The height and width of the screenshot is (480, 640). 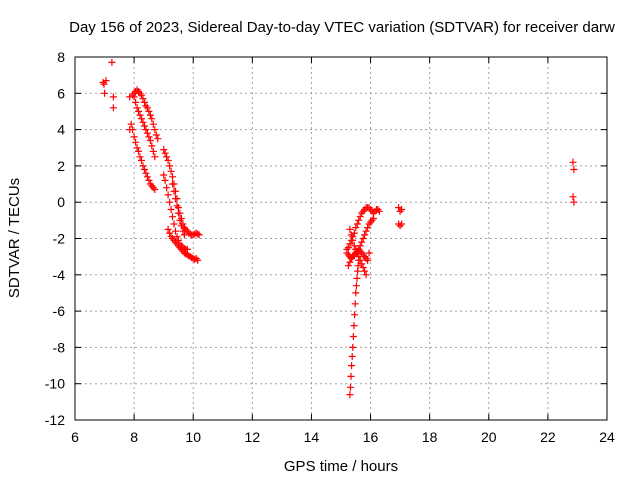 I want to click on y-tick-label: 8, so click(x=61, y=57).